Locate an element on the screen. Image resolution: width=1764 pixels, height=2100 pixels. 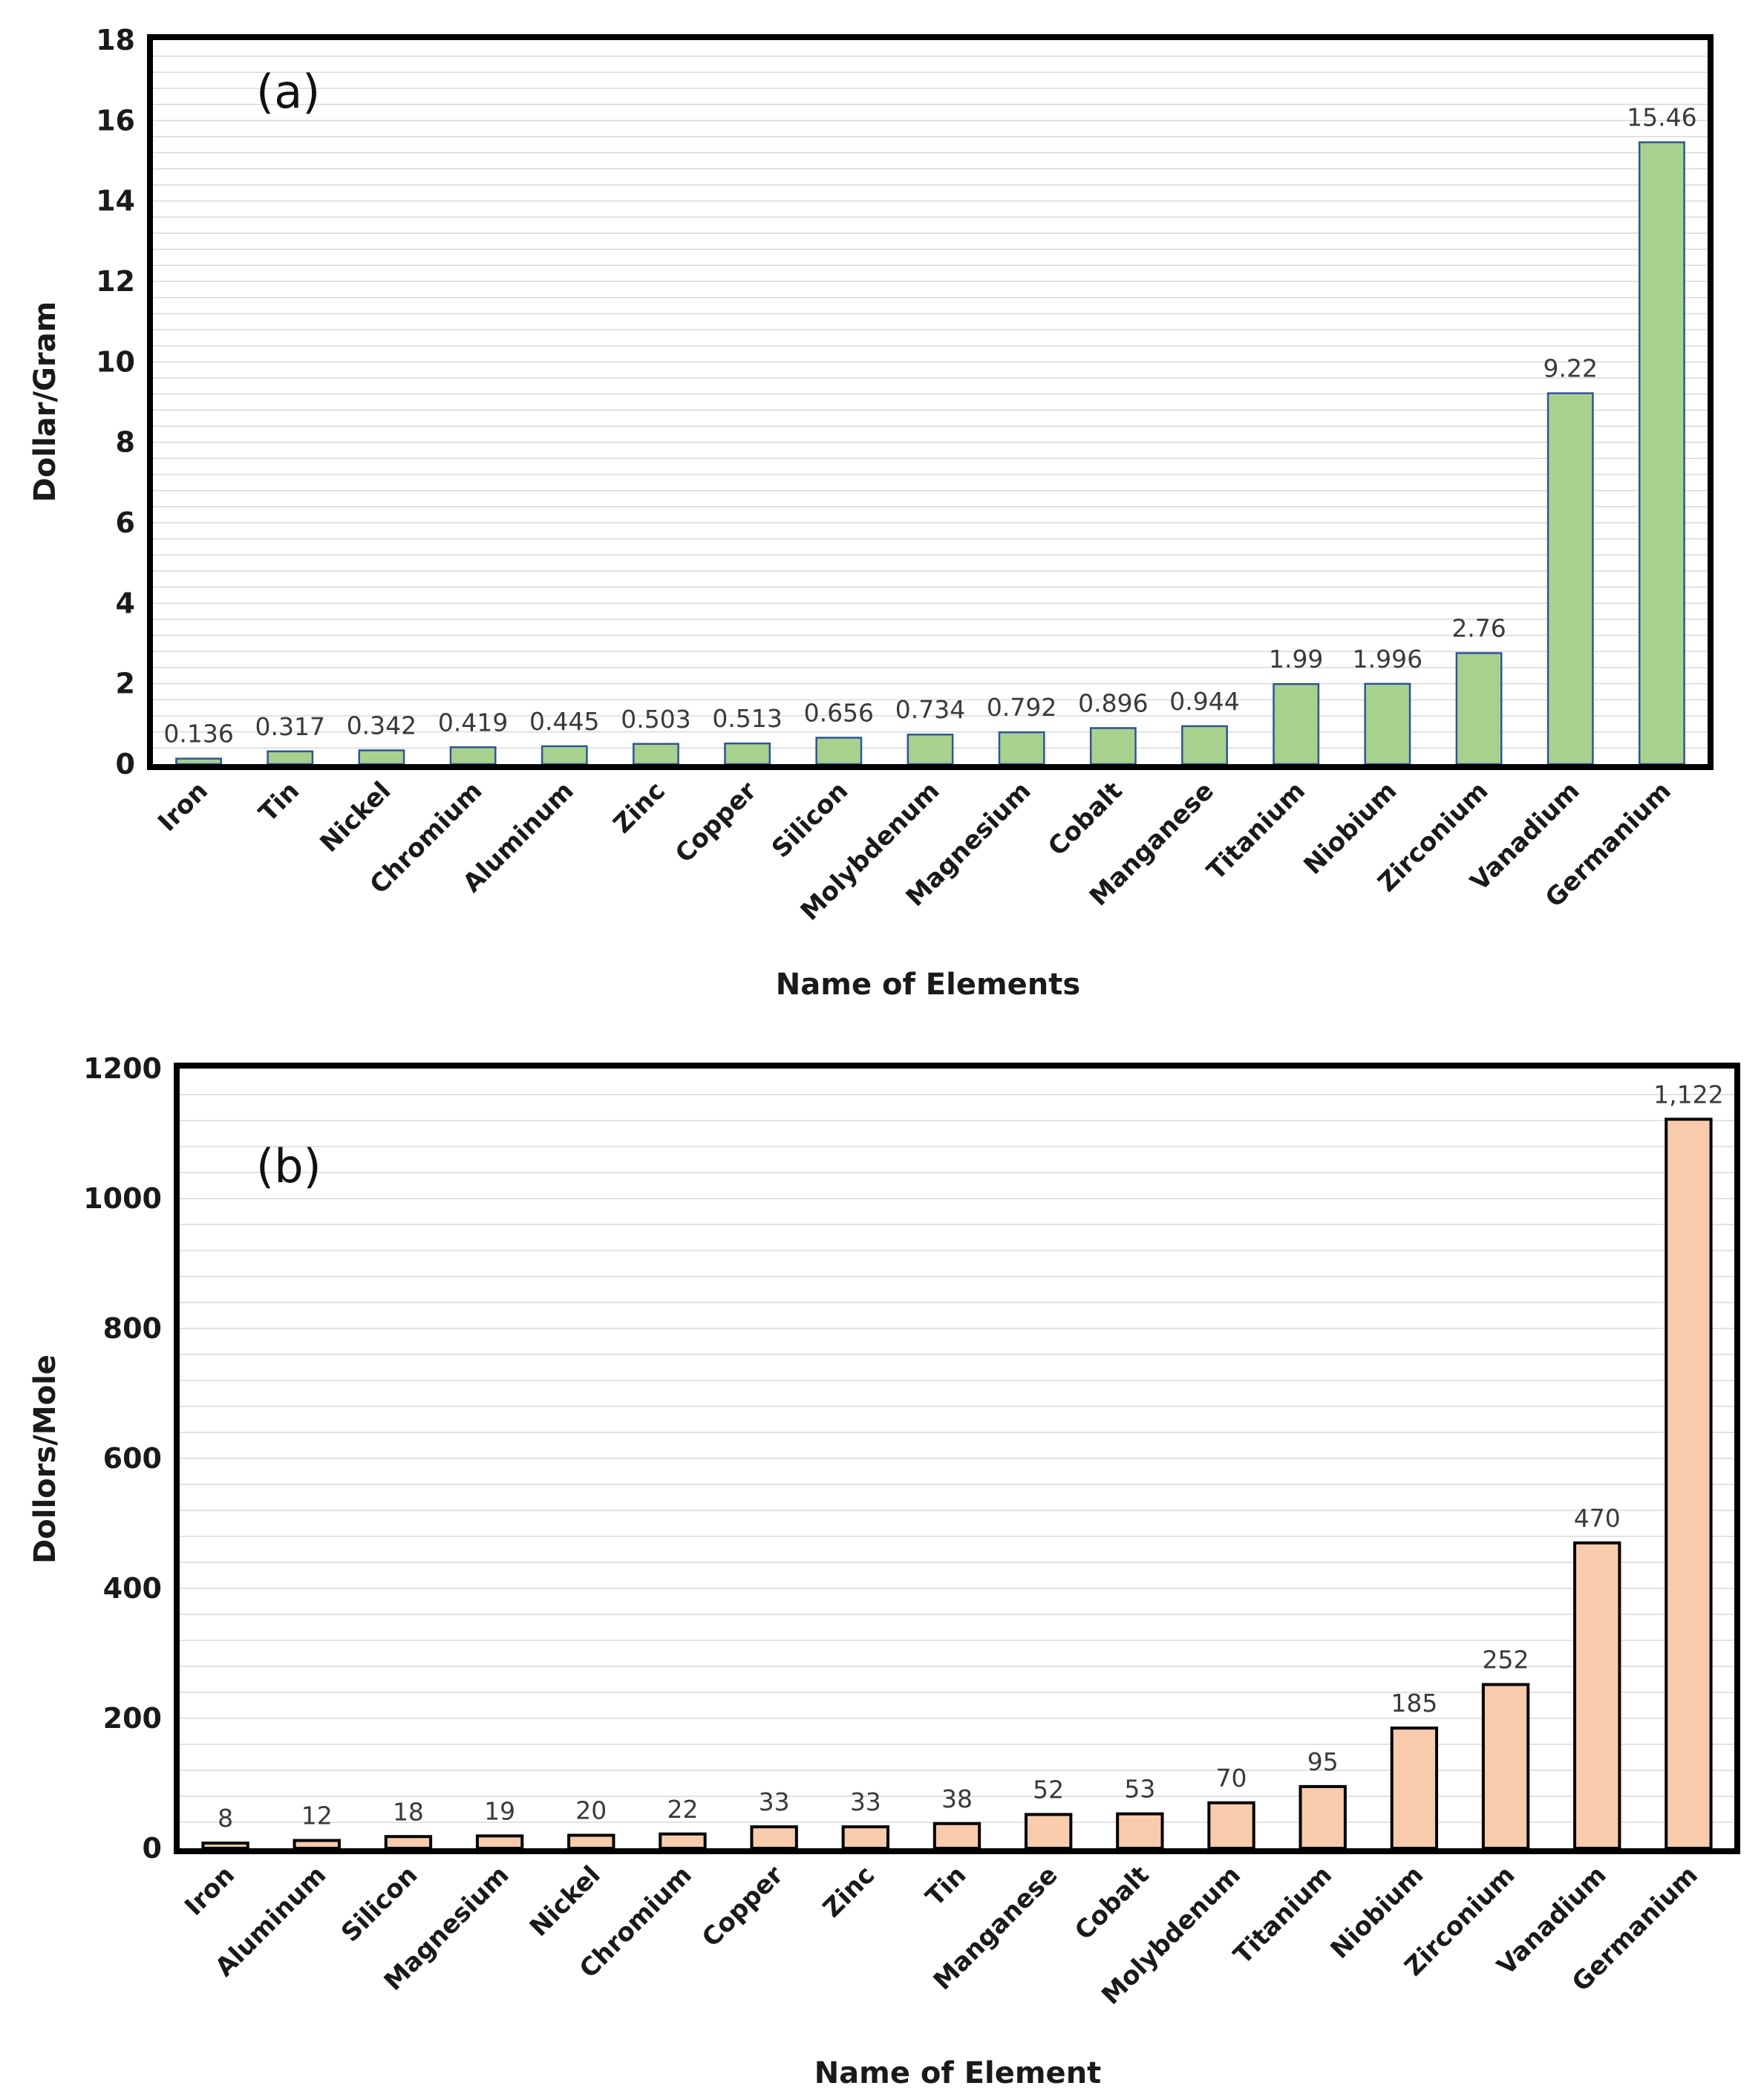
chart-b-y-tick-label: 1200 is located at coordinates (122, 1068).